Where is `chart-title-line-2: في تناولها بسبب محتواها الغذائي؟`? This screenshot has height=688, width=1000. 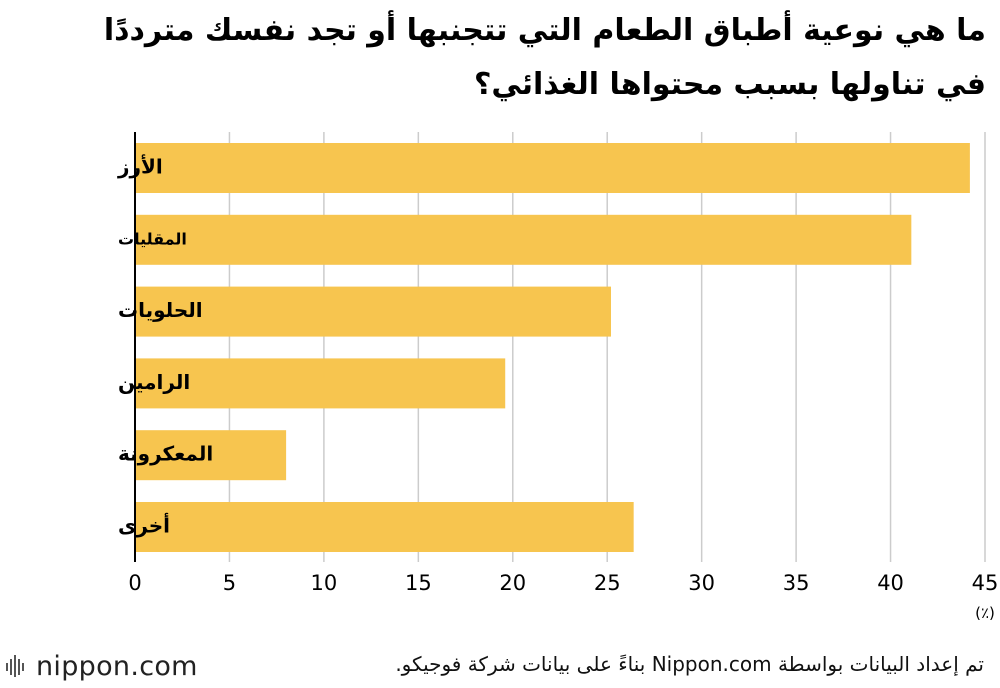 chart-title-line-2: في تناولها بسبب محتواها الغذائي؟ is located at coordinates (729, 84).